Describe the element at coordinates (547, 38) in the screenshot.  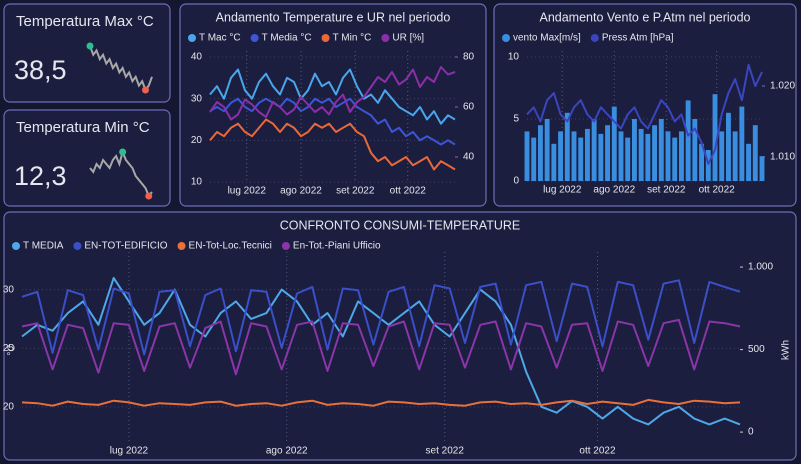
I see `legend-label: vento Max[m/s]` at that location.